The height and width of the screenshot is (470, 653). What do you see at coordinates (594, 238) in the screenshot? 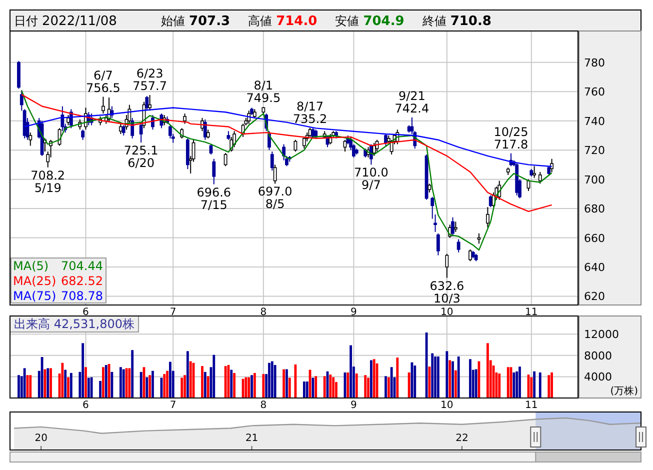
I see `y-tick-label: 660` at bounding box center [594, 238].